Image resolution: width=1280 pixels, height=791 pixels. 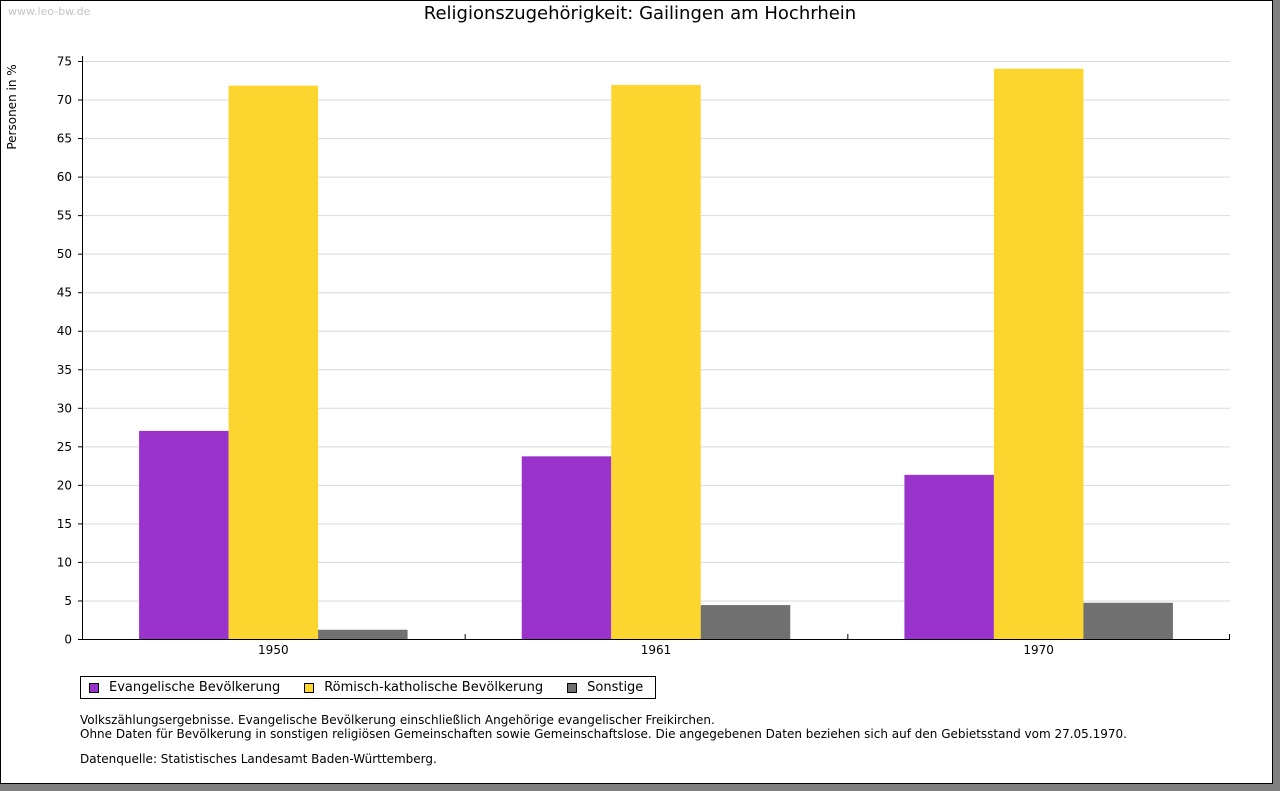 I want to click on legend-label: Evangelische Bevölkerung, so click(x=195, y=687).